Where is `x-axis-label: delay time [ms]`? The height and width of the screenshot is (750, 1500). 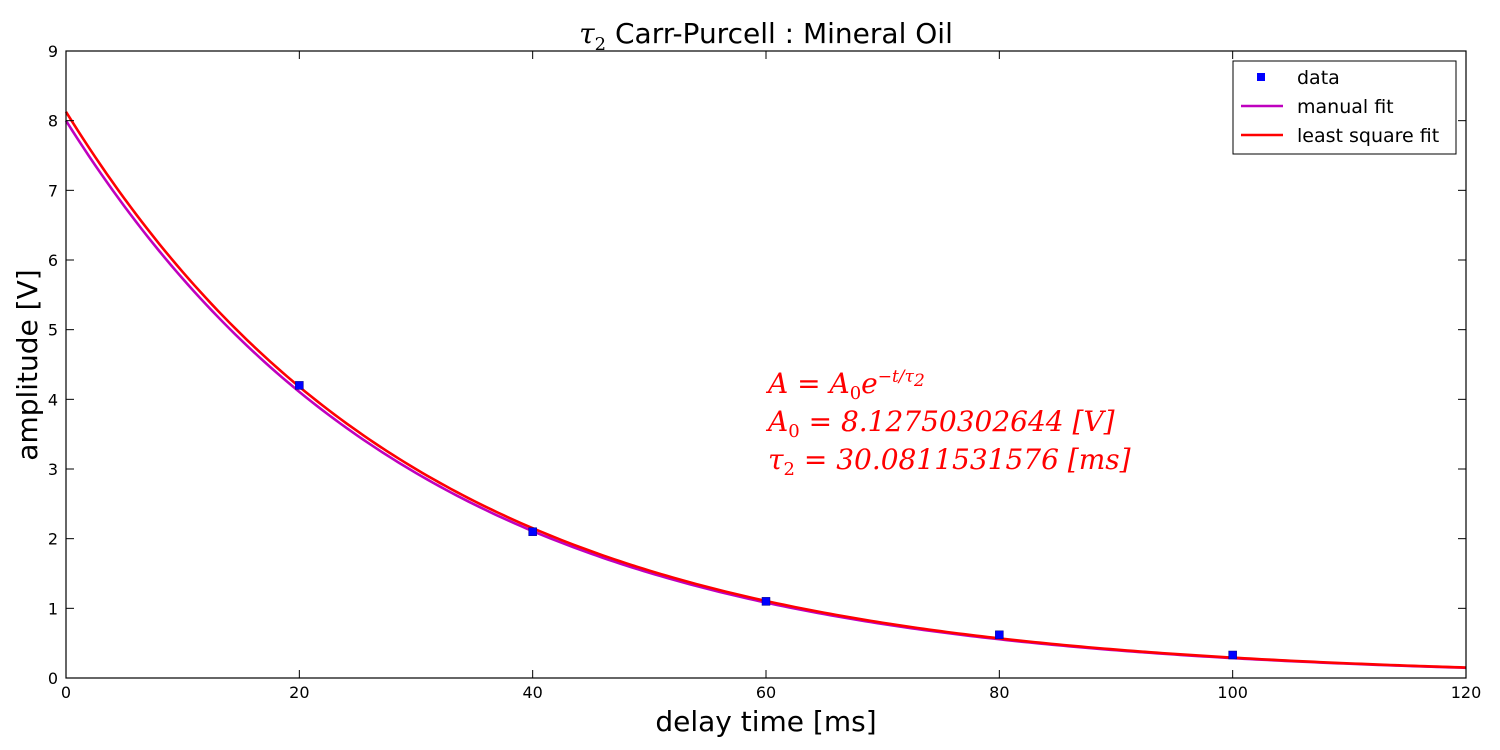 x-axis-label: delay time [ms] is located at coordinates (765, 721).